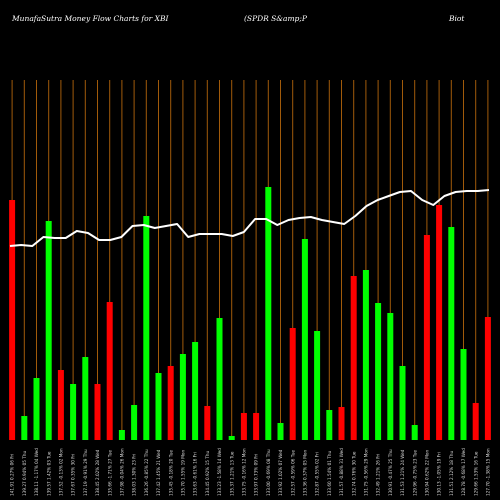 The height and width of the screenshot is (500, 500). Describe the element at coordinates (73, 475) in the screenshot. I see `x-tick-label: 137.67 0.35% 30 Fri` at that location.